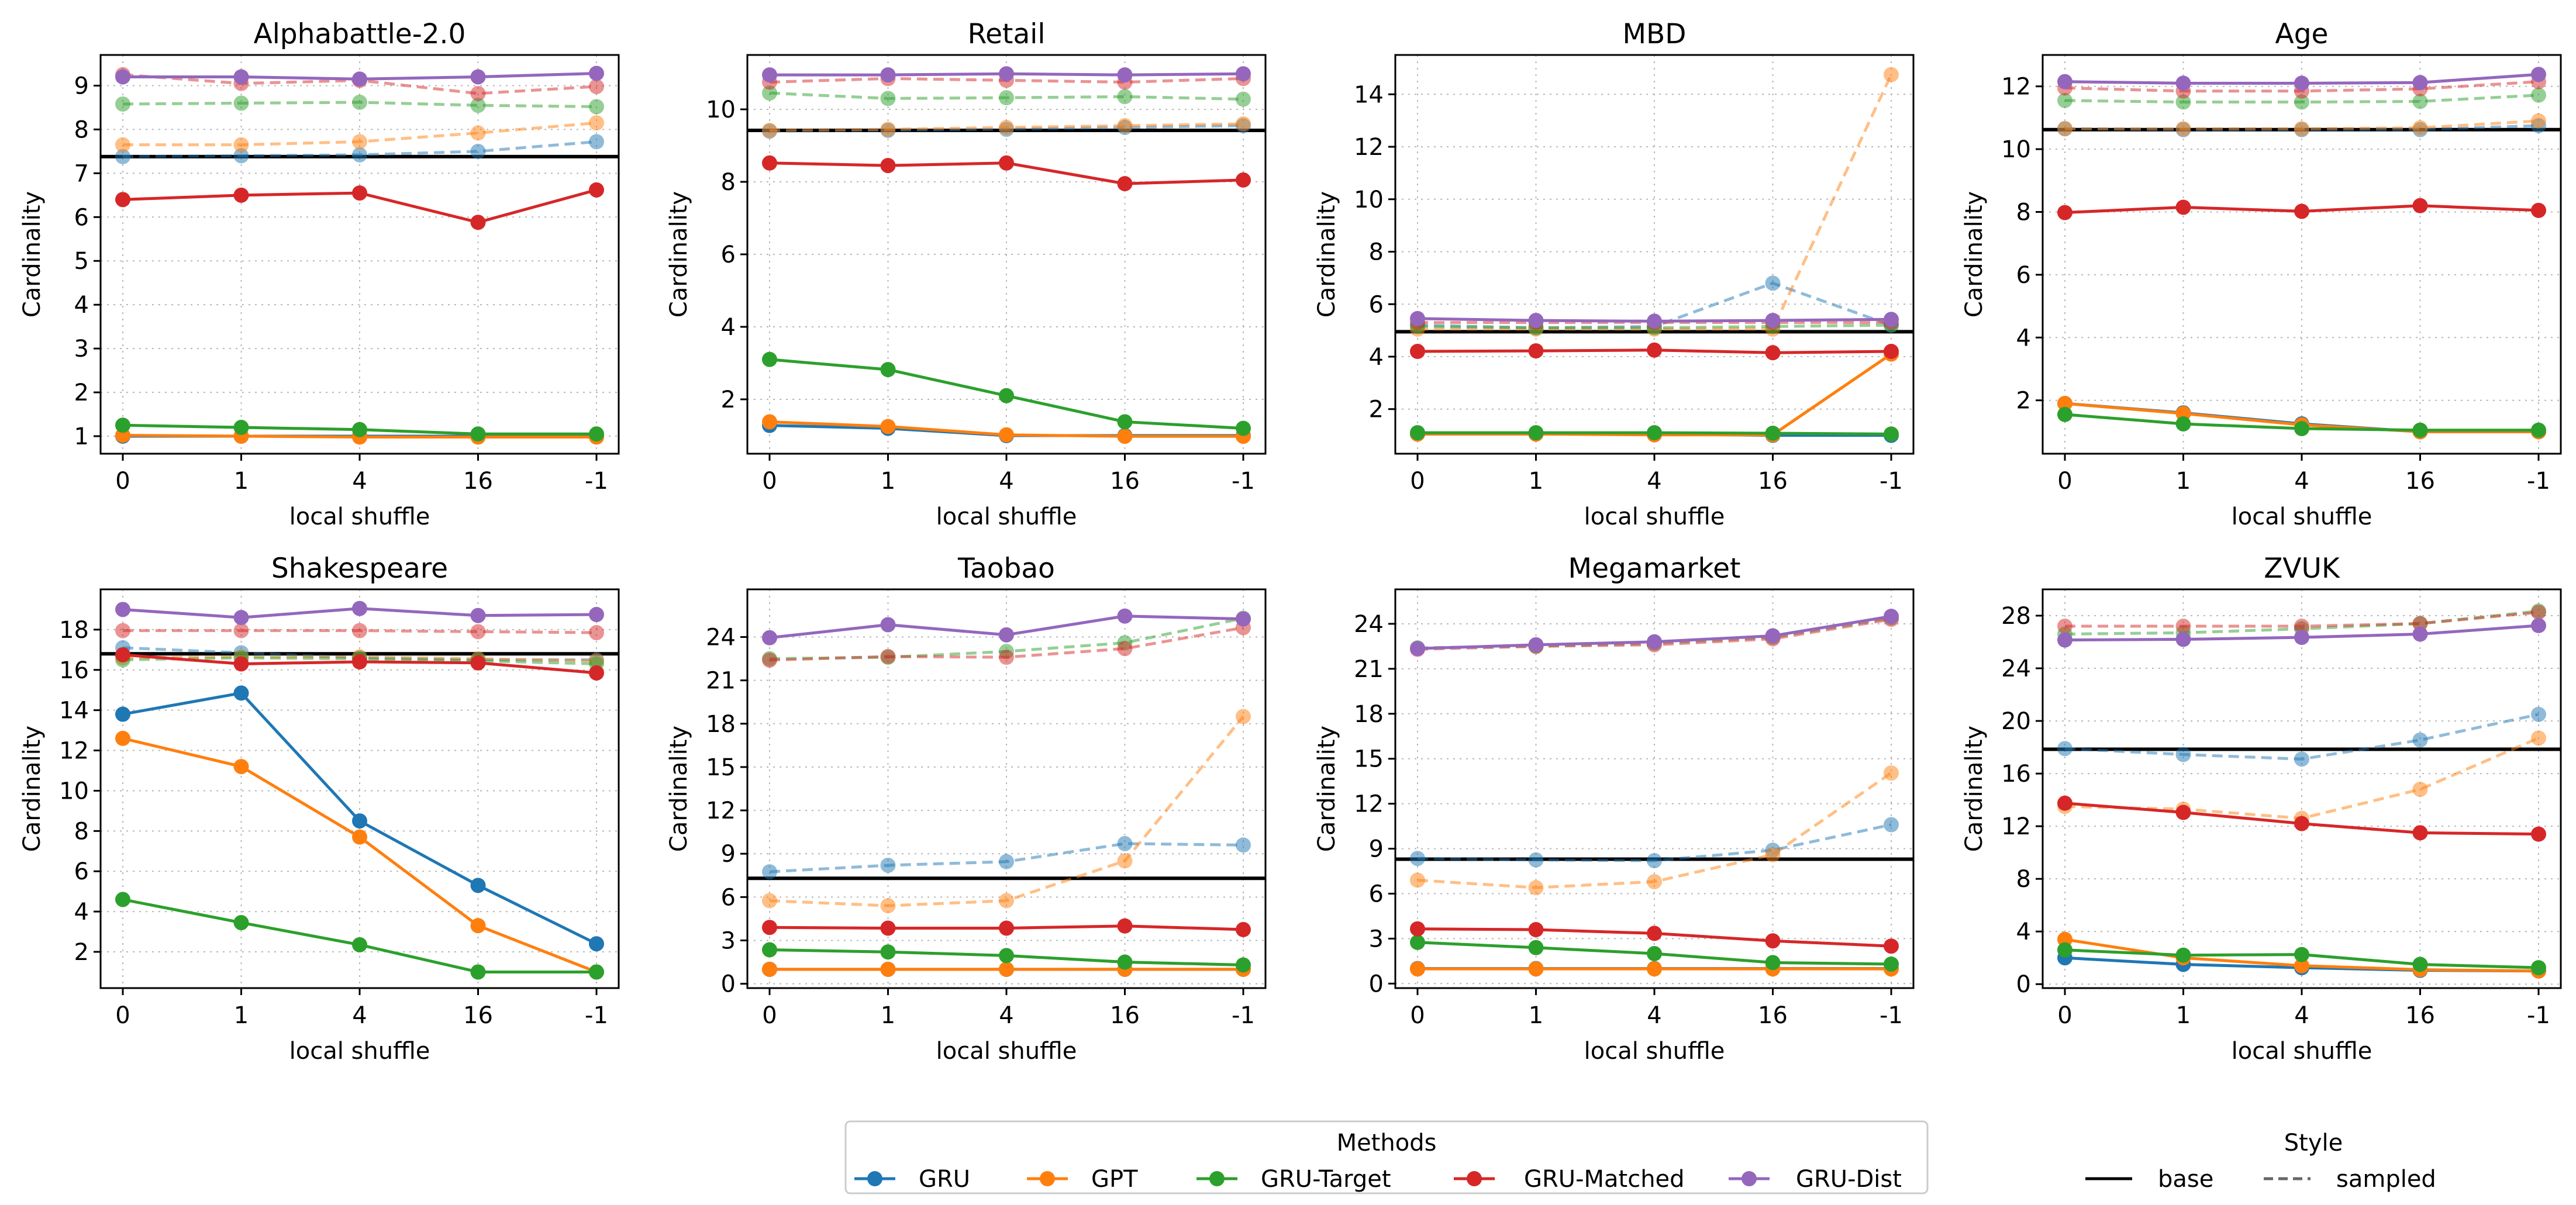 The height and width of the screenshot is (1205, 2576). What do you see at coordinates (74, 791) in the screenshot?
I see `y-tick-label: 10` at bounding box center [74, 791].